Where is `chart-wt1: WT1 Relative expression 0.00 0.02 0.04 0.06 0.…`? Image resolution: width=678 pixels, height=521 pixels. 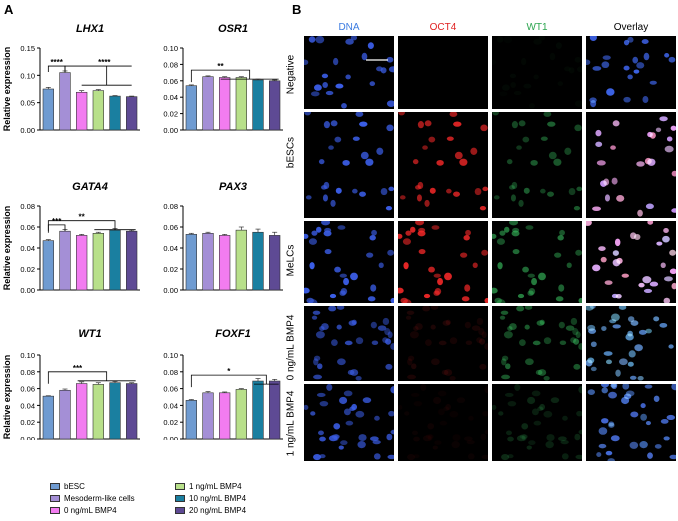
chart-wt1: WT1 Relative expression 0.00 0.02 0.04 0.06 0.… is located at coordinates (71, 384).